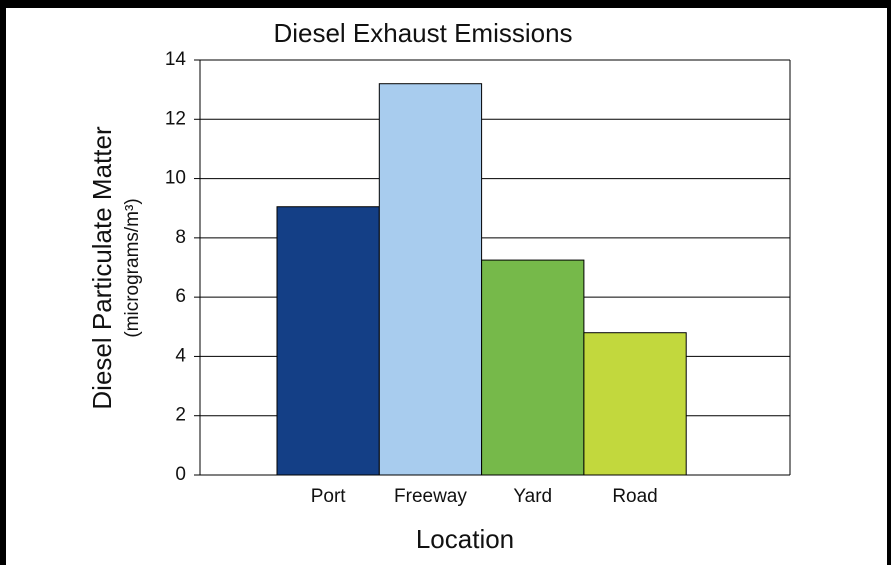 Image resolution: width=891 pixels, height=565 pixels. What do you see at coordinates (430, 496) in the screenshot?
I see `x-tick-label: Freeway` at bounding box center [430, 496].